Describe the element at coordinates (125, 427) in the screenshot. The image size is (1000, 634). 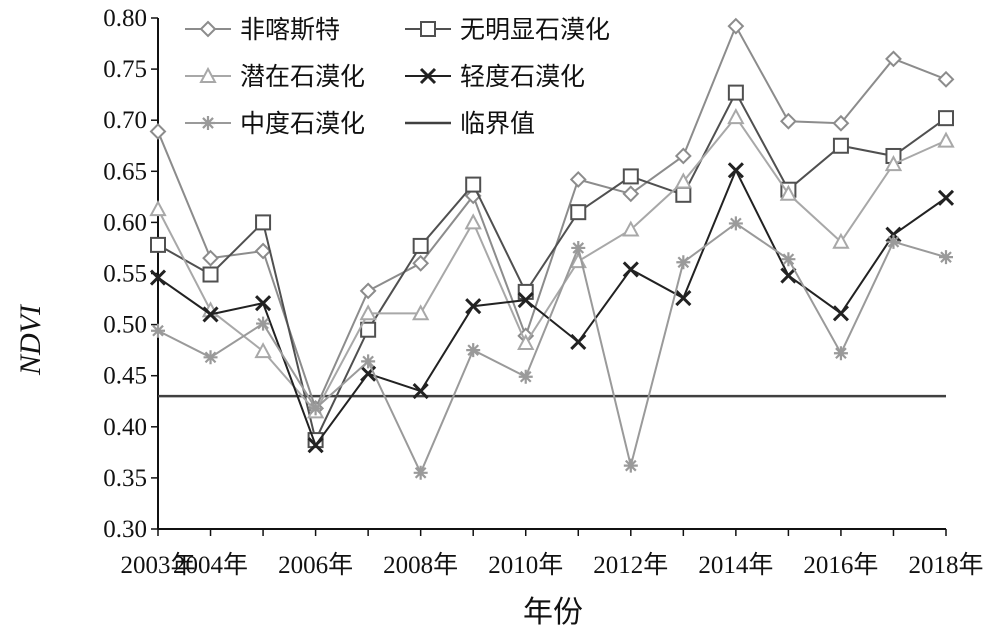
I see `y-tick-label: 0.40` at that location.